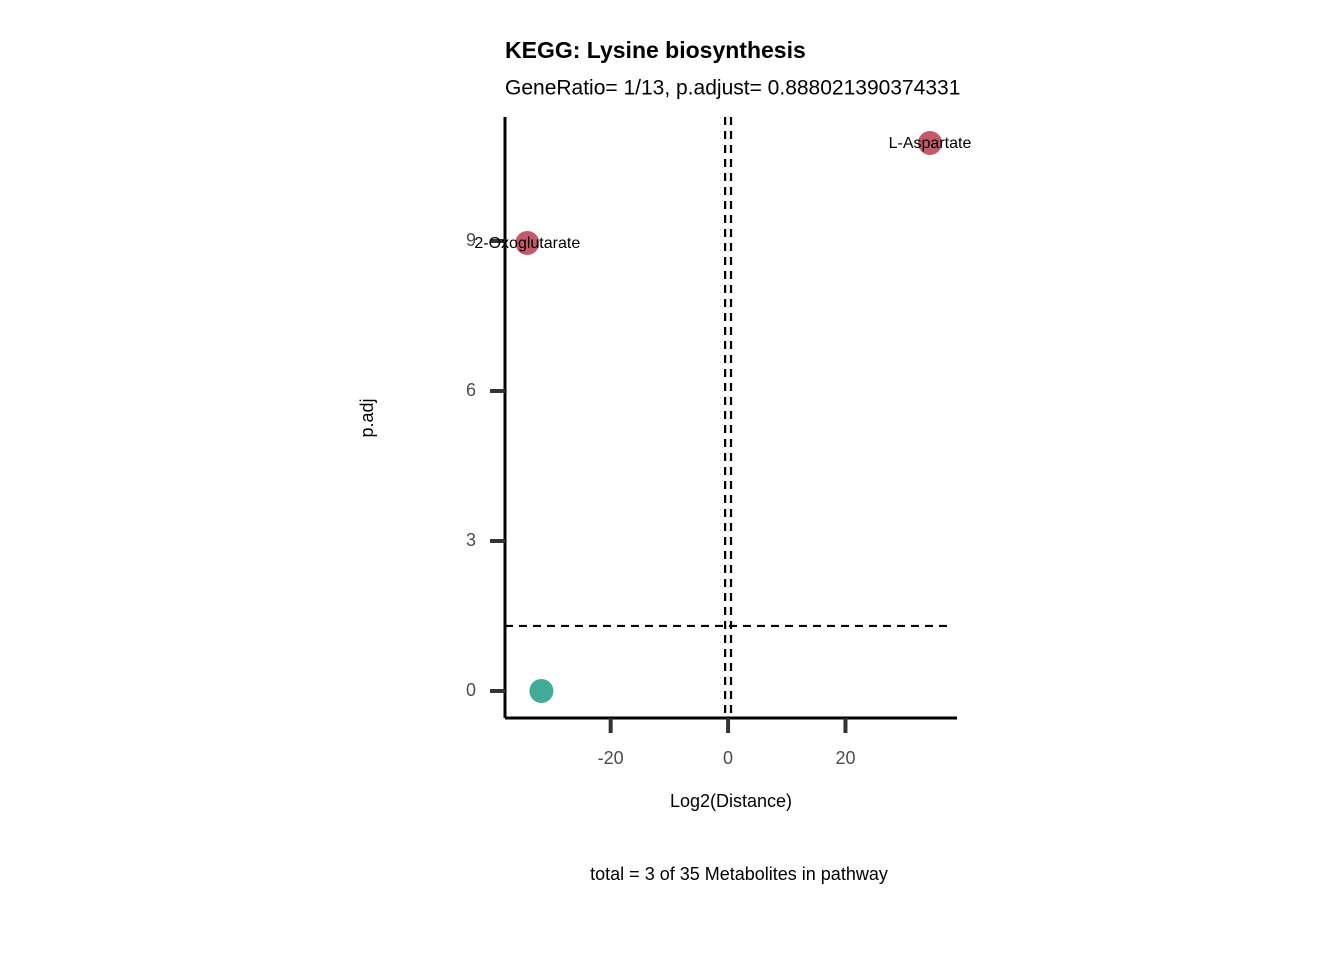  Describe the element at coordinates (471, 540) in the screenshot. I see `y-tick-label: 3` at that location.